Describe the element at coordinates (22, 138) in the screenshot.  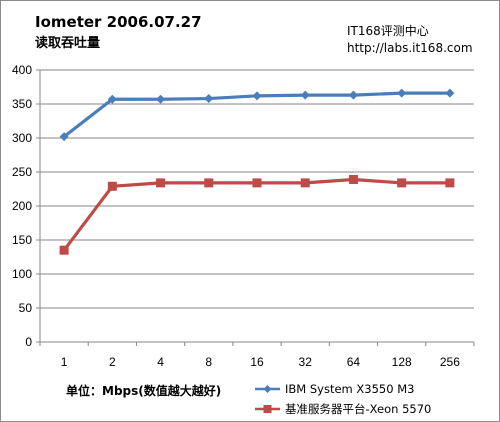
I see `y-tick-label: 300` at that location.